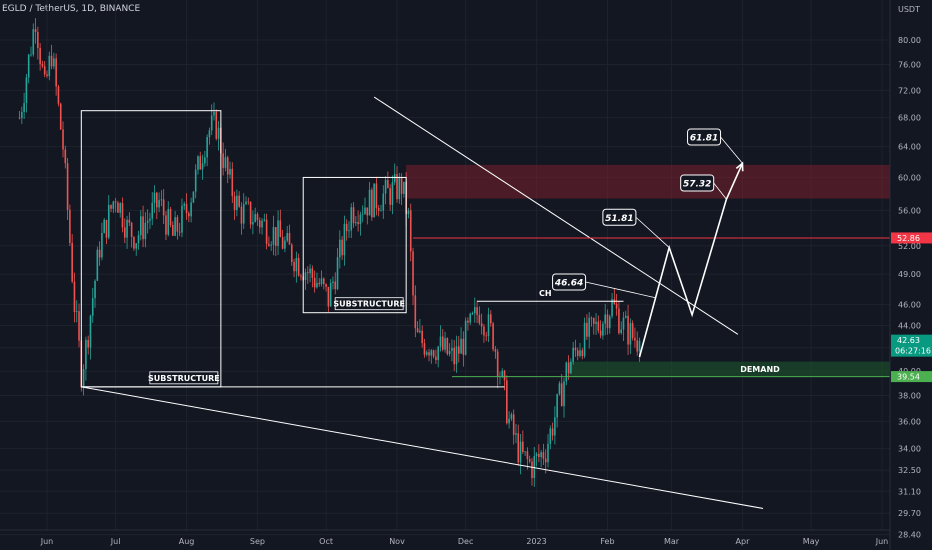 The width and height of the screenshot is (932, 550). I want to click on target-label: 51.81, so click(619, 219).